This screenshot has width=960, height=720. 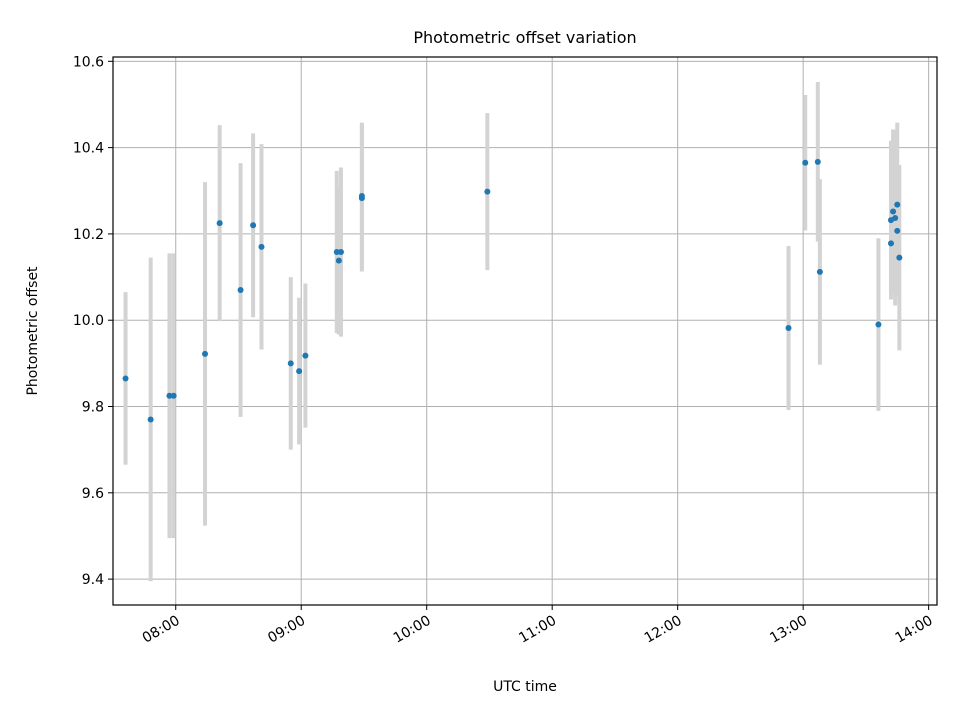 What do you see at coordinates (33, 331) in the screenshot?
I see `y-axis-label: Photometric offset` at bounding box center [33, 331].